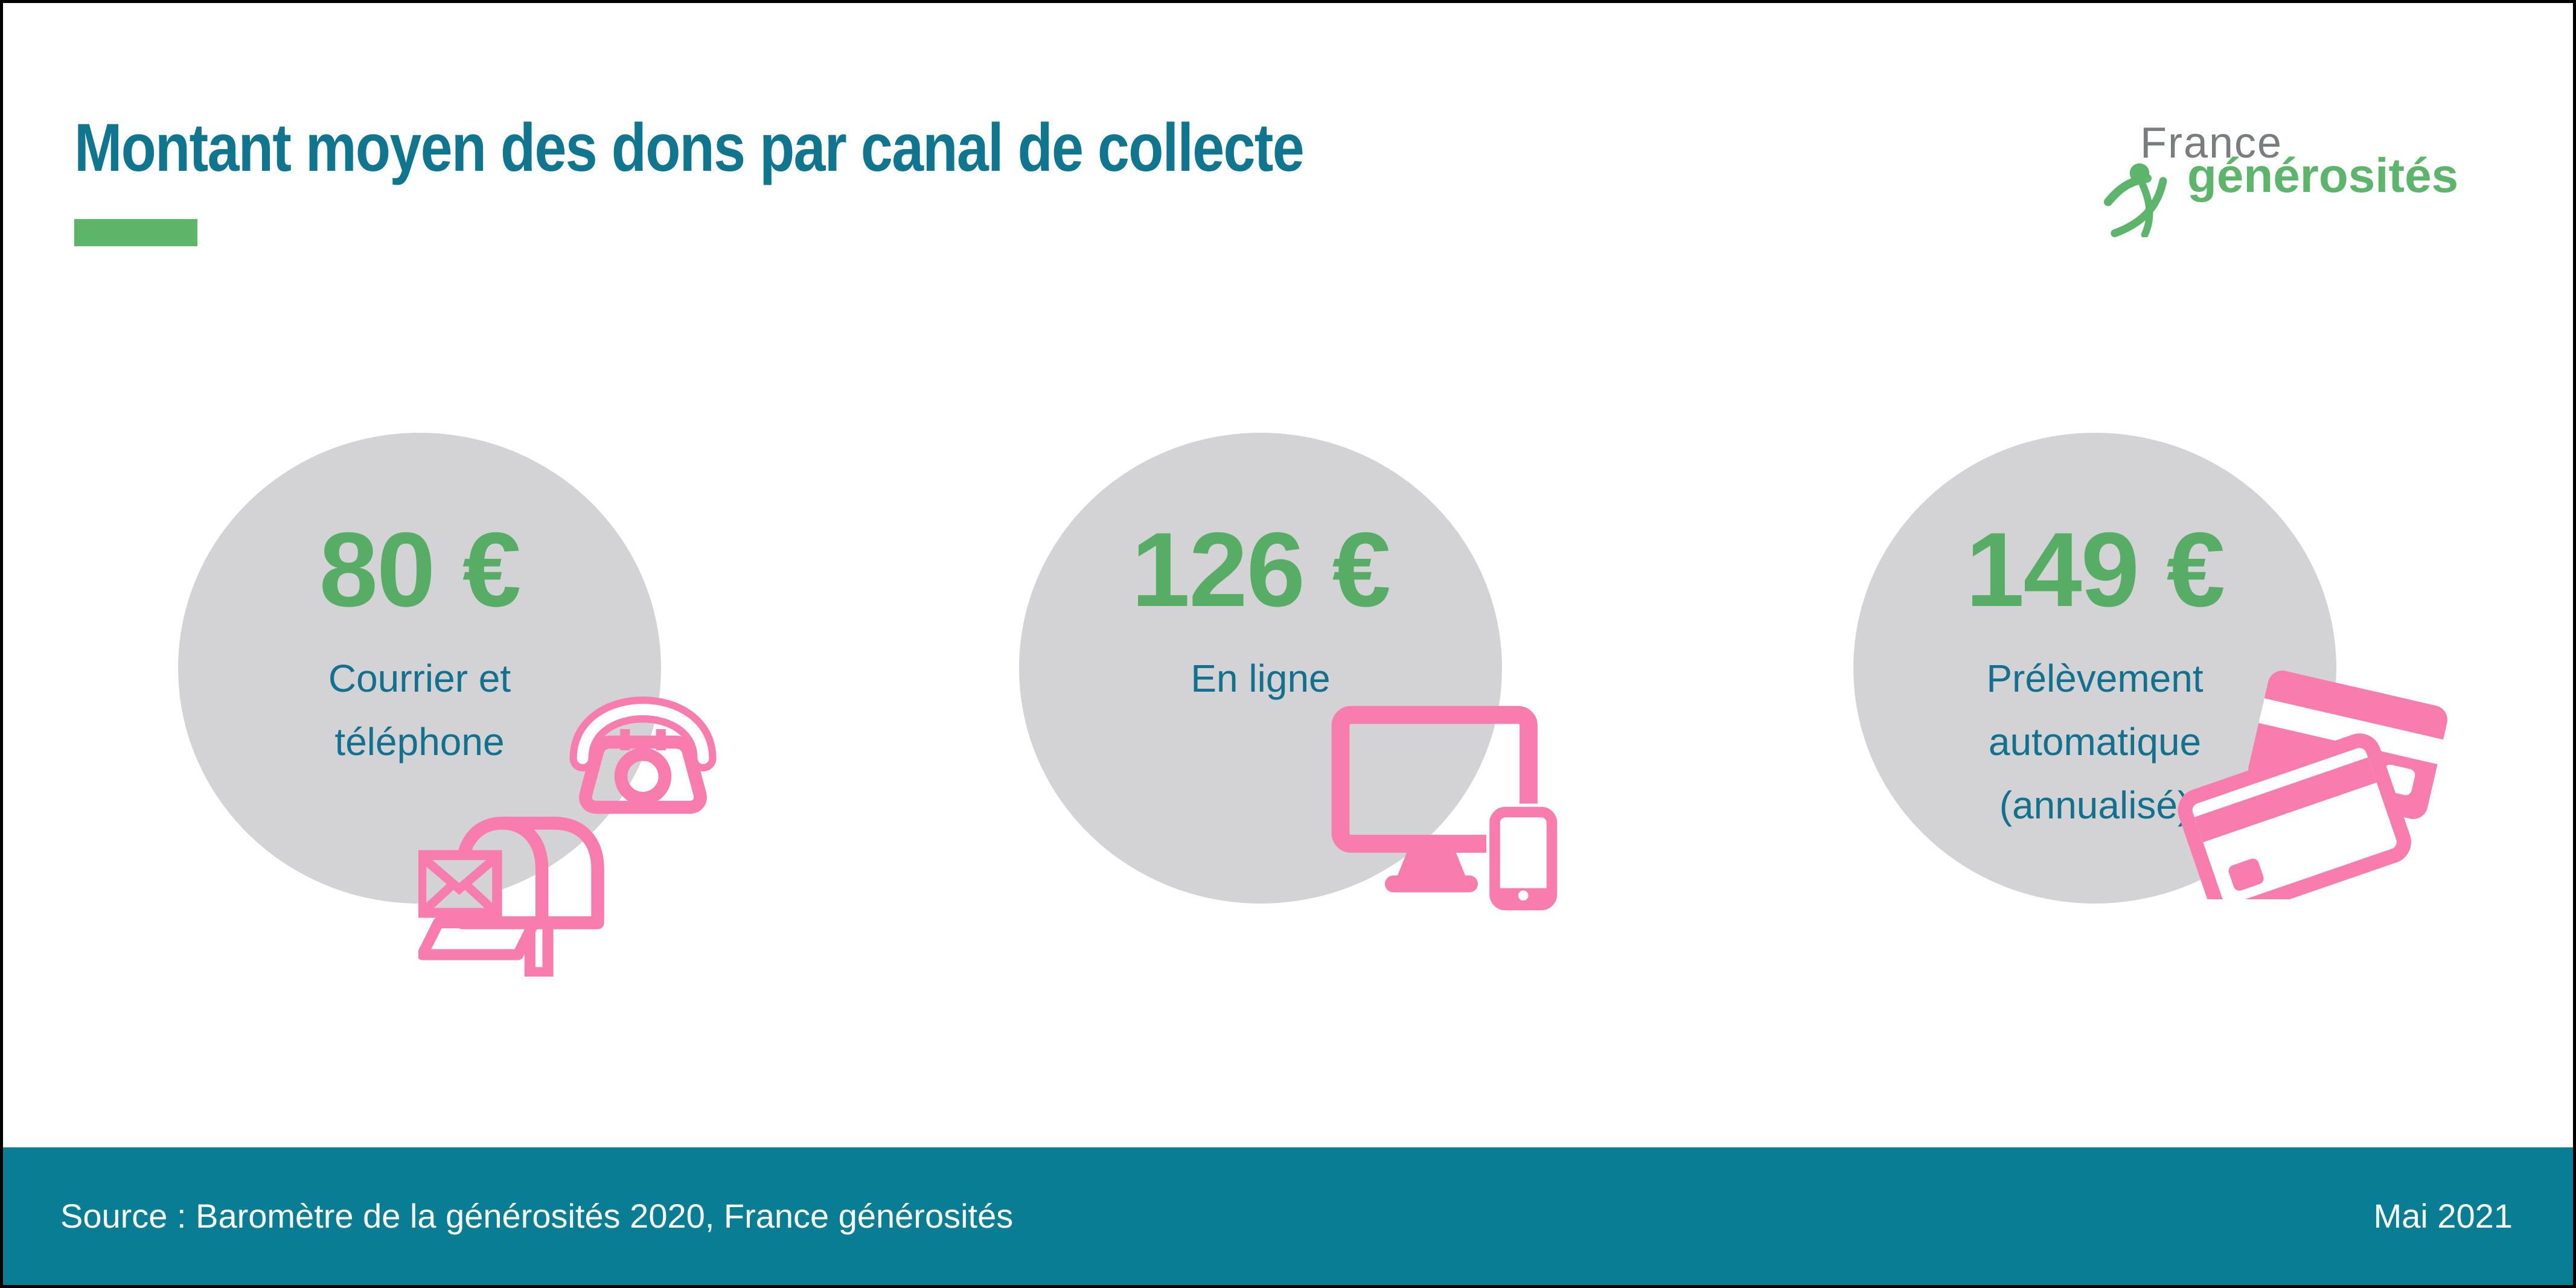  I want to click on credit-cards-icon, so click(2312, 785).